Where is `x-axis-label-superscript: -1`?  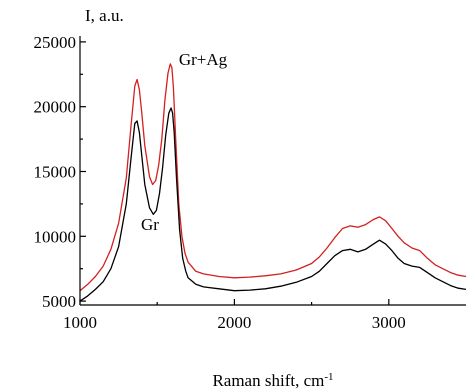 x-axis-label-superscript: -1 is located at coordinates (328, 377).